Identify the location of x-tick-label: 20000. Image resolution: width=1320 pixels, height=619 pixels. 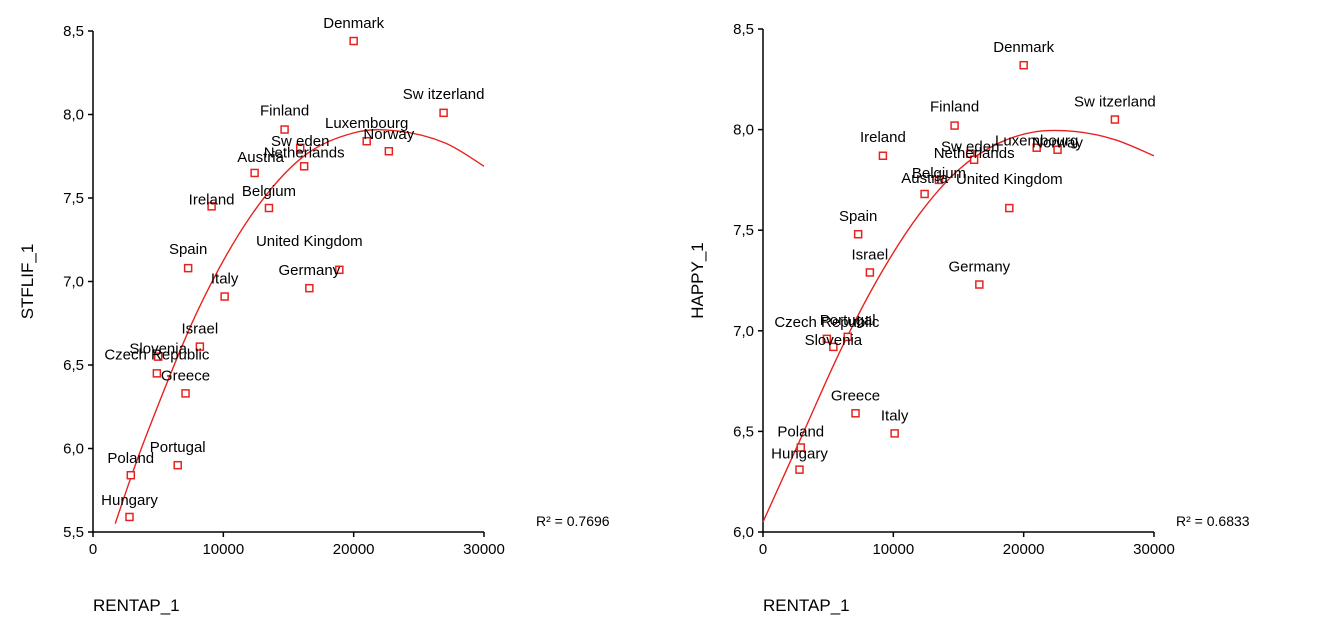
(1024, 549).